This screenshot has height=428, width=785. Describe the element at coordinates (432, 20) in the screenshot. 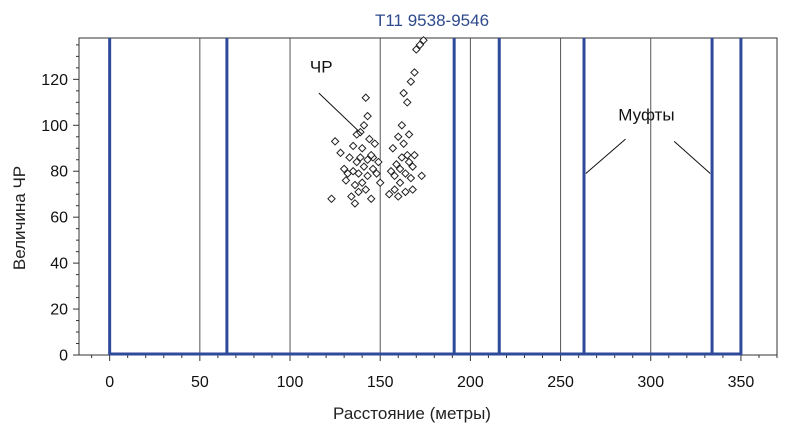

I see `chart-title: T11 9538-9546` at that location.